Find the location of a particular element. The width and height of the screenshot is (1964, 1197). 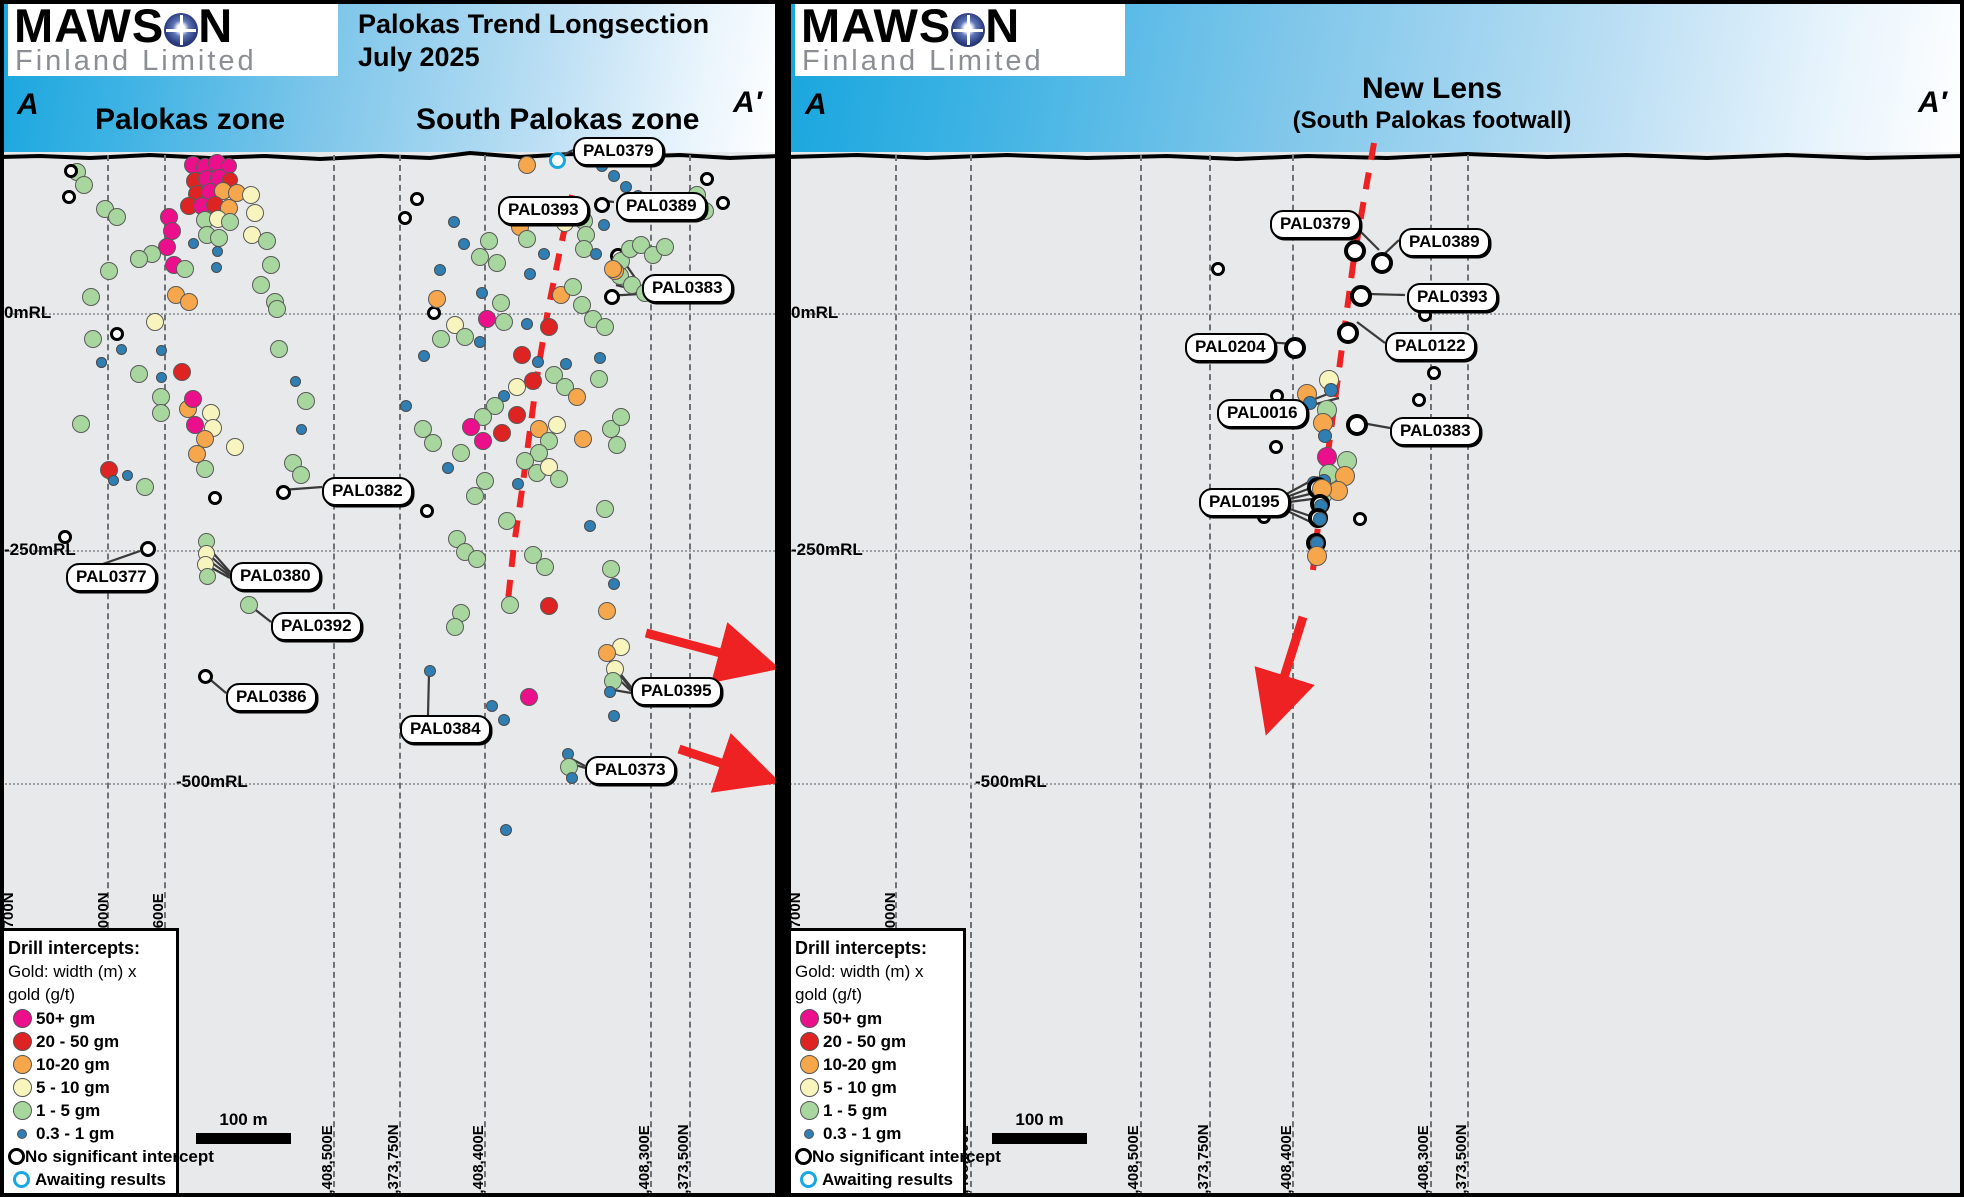

rl-label-500: -500mRL is located at coordinates (212, 781).